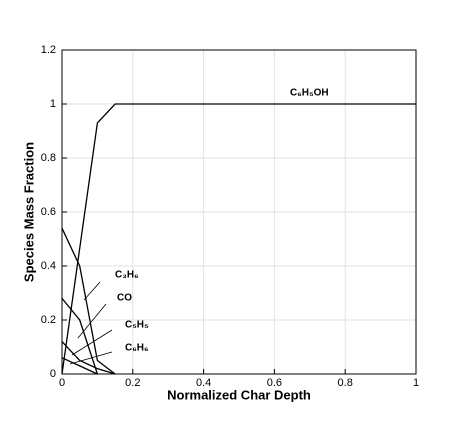 This screenshot has height=421, width=474. Describe the element at coordinates (48, 266) in the screenshot. I see `y-tick-label: 0.4` at that location.